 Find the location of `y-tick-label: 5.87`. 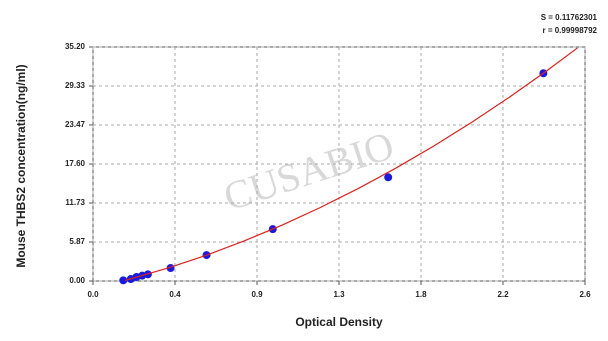

y-tick-label: 5.87 is located at coordinates (77, 241).